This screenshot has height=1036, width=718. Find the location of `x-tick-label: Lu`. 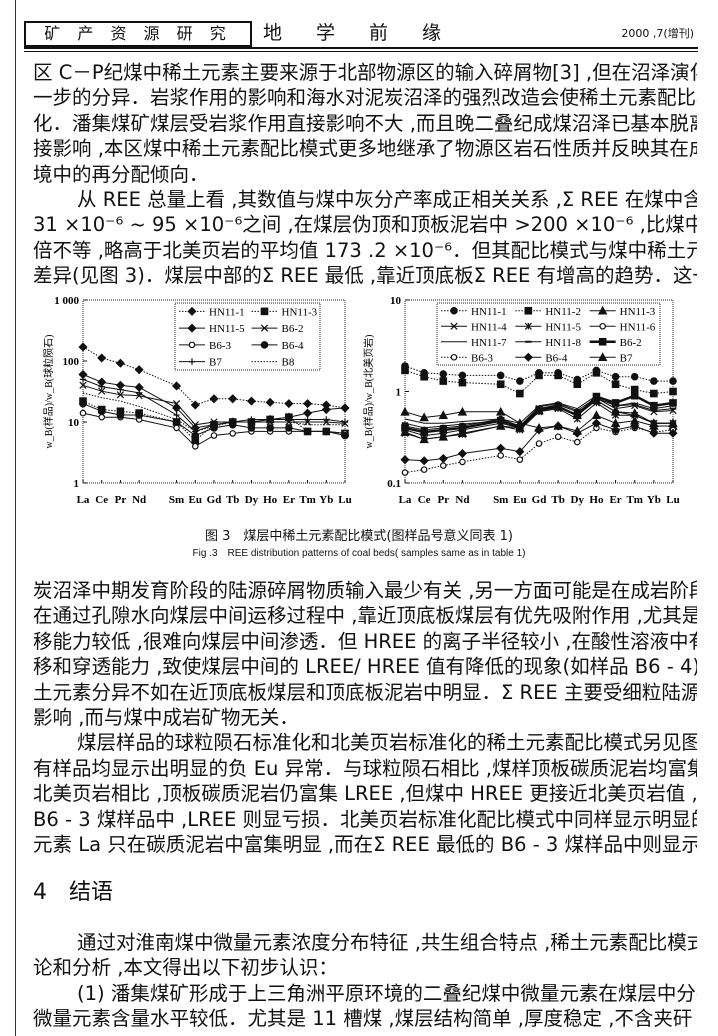

x-tick-label: Lu is located at coordinates (672, 500).